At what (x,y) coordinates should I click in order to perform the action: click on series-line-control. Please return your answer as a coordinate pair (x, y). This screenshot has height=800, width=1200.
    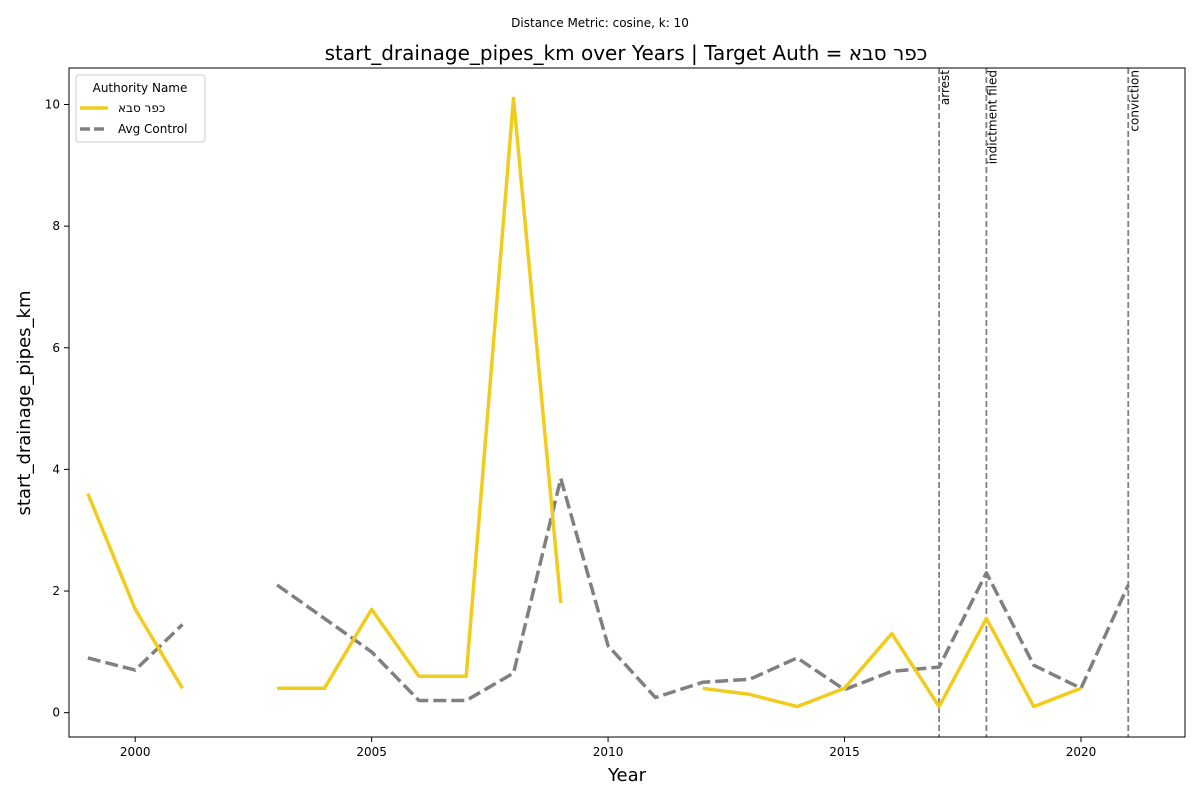
    Looking at the image, I should click on (135, 647).